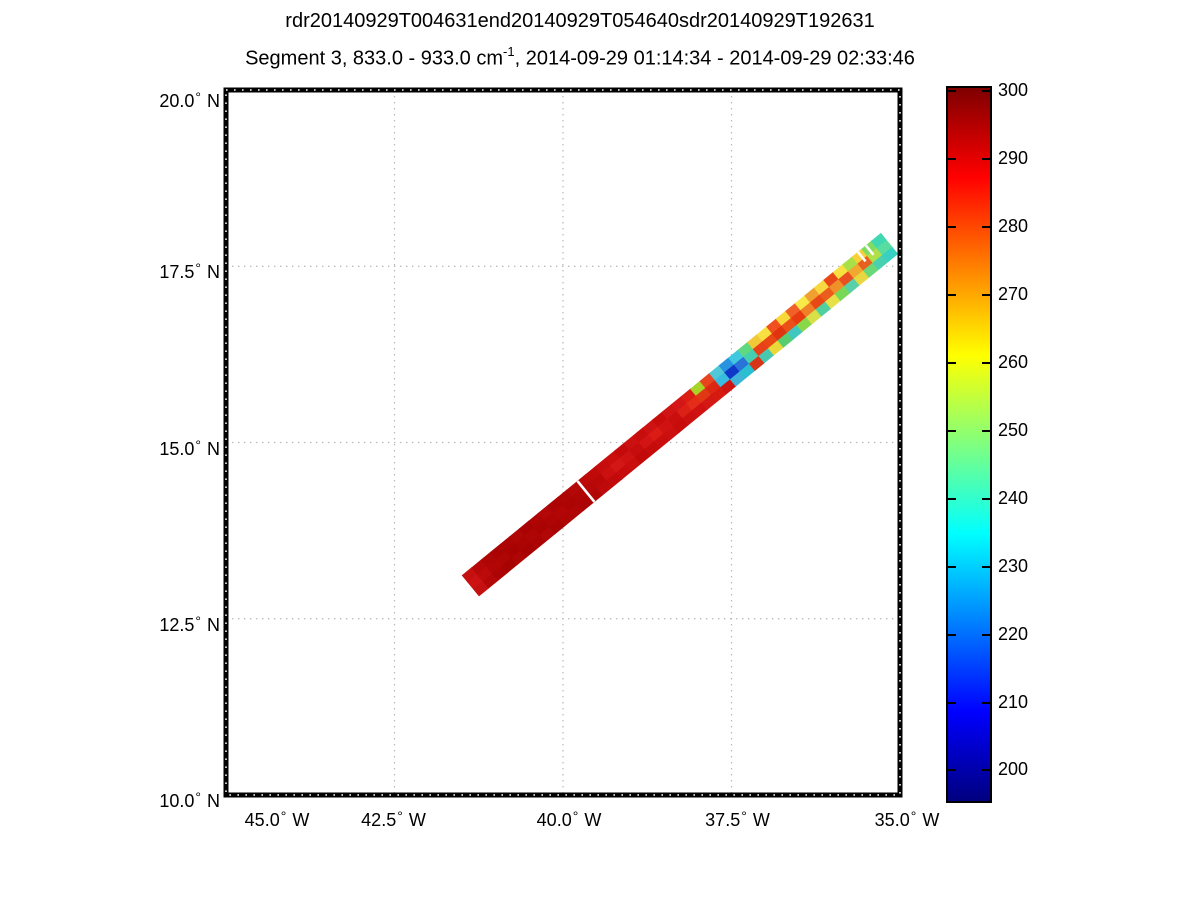  What do you see at coordinates (869, 250) in the screenshot?
I see `swath-data-gap` at bounding box center [869, 250].